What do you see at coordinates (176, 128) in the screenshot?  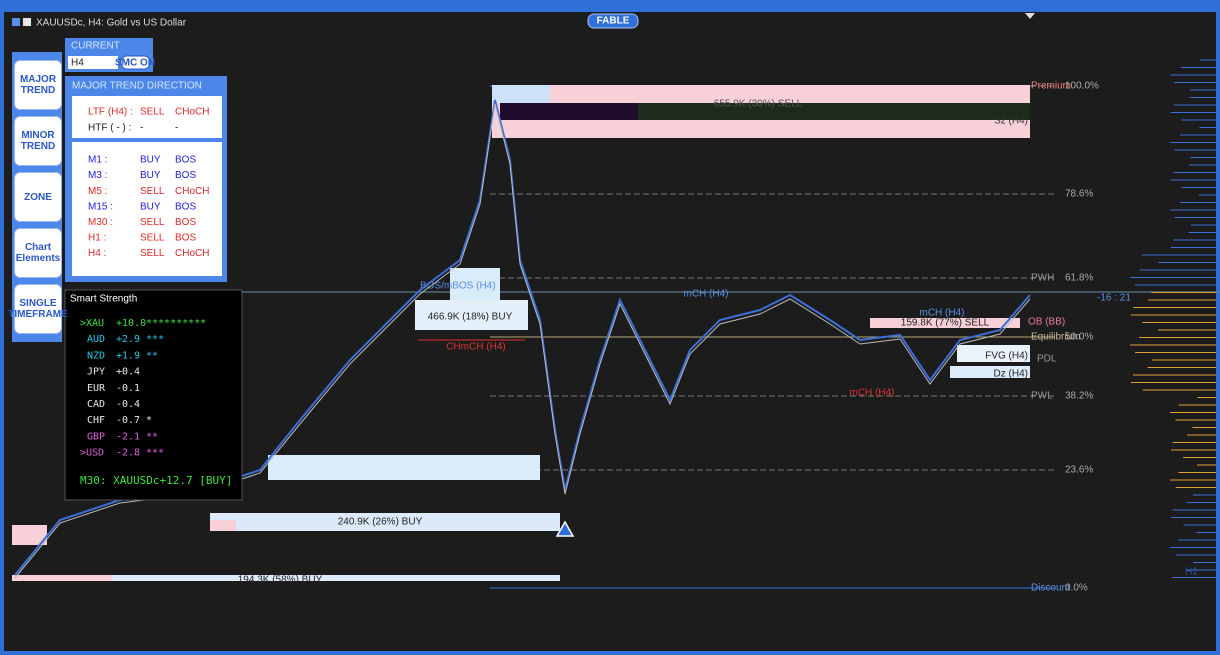 I see `trend-structure: -` at bounding box center [176, 128].